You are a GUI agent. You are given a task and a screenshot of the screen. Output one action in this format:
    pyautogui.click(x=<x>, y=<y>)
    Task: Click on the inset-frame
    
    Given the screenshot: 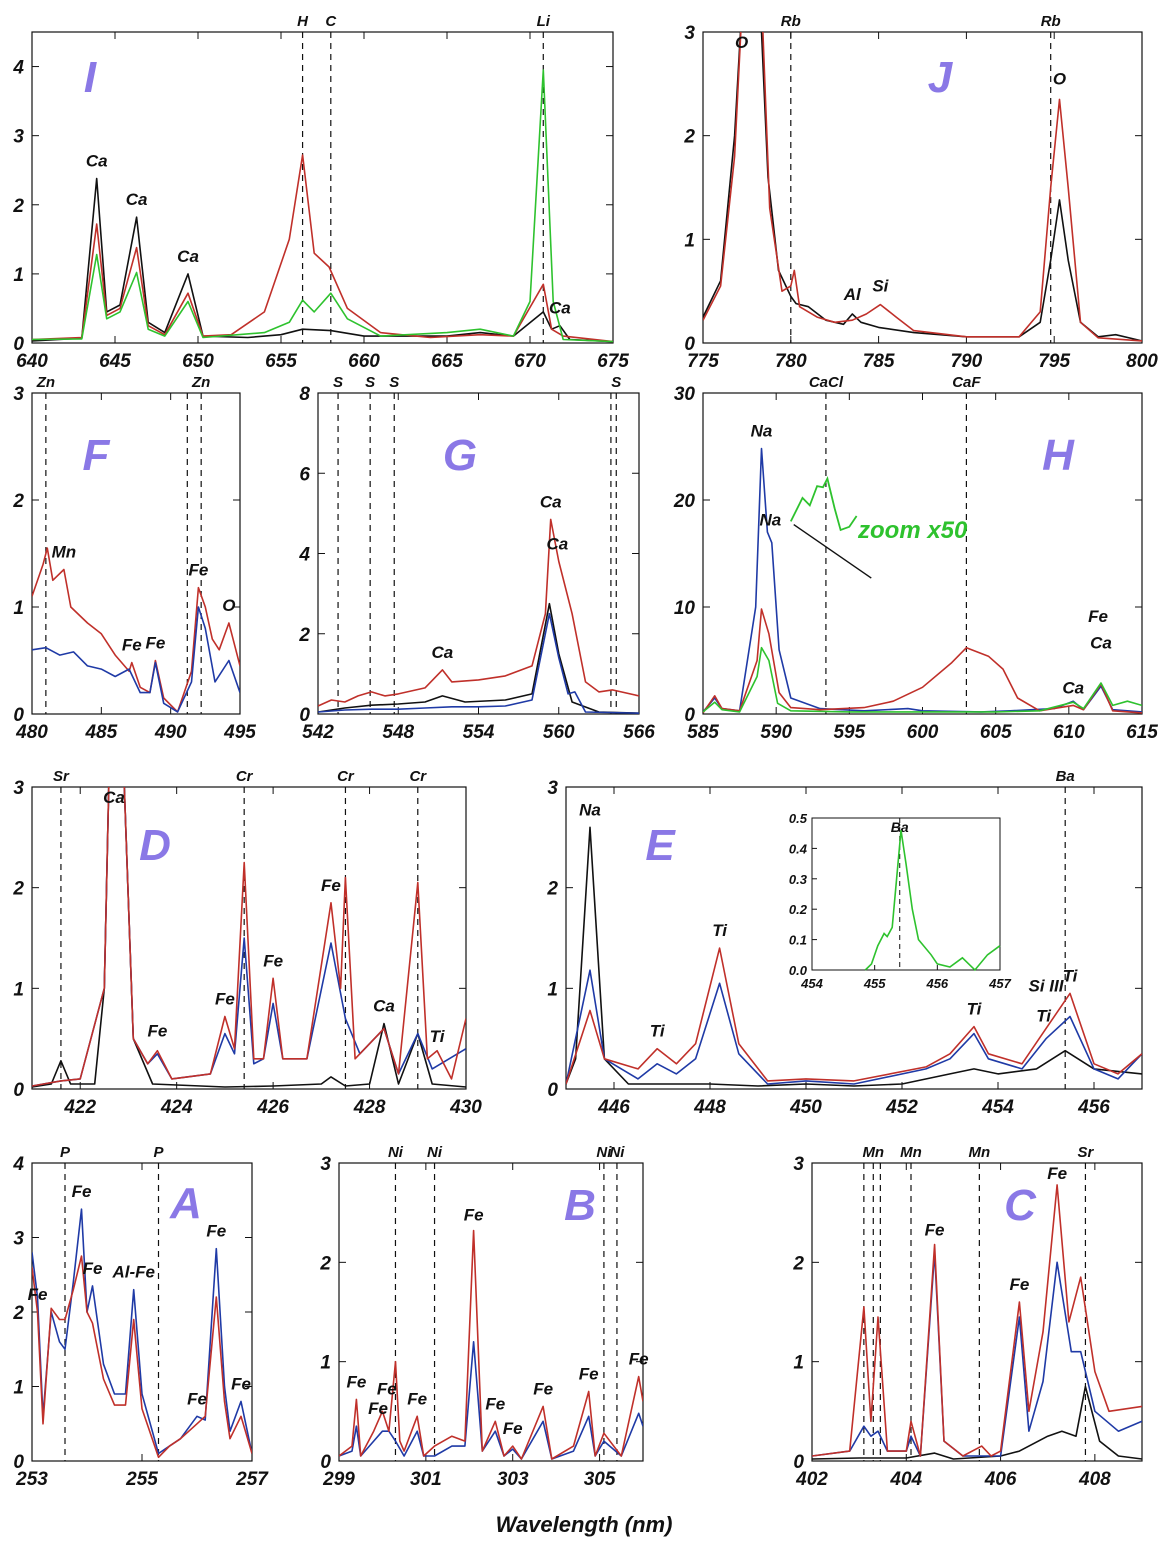 What is the action you would take?
    pyautogui.click(x=906, y=894)
    